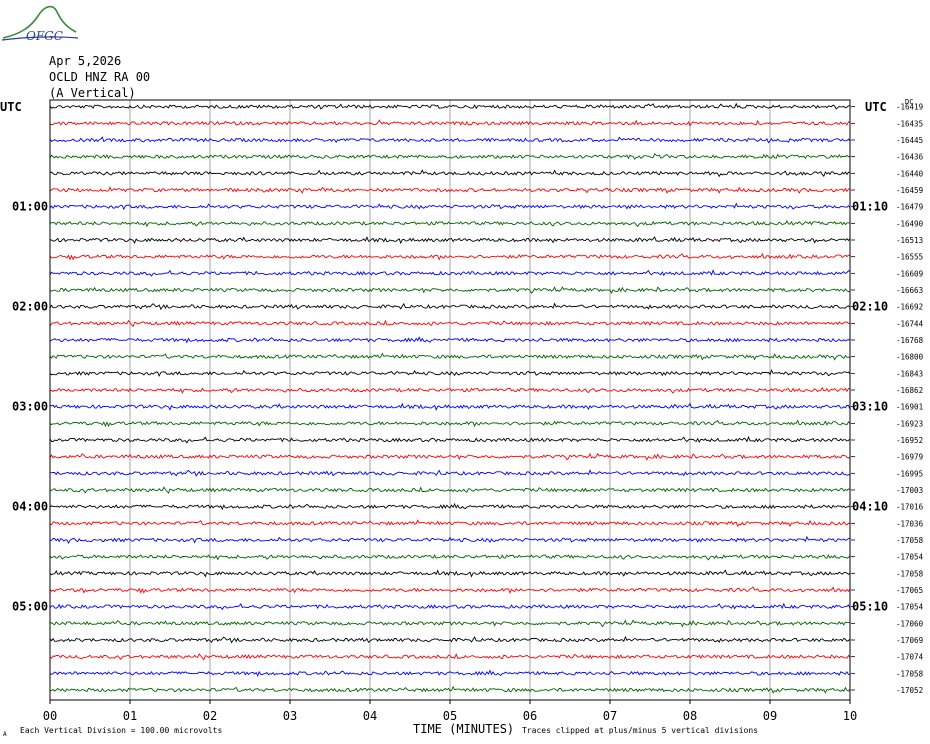 Image resolution: width=930 pixels, height=744 pixels. What do you see at coordinates (909, 490) in the screenshot?
I see `dc-offset-label: -17003` at bounding box center [909, 490].